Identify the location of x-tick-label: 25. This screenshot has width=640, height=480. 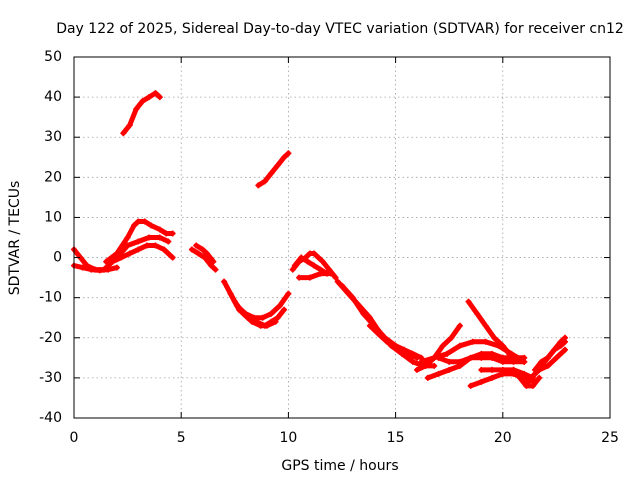
(610, 438).